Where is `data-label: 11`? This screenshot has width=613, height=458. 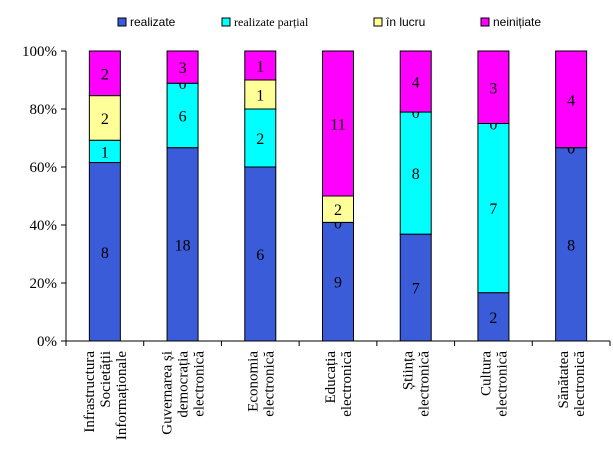
data-label: 11 is located at coordinates (337, 125).